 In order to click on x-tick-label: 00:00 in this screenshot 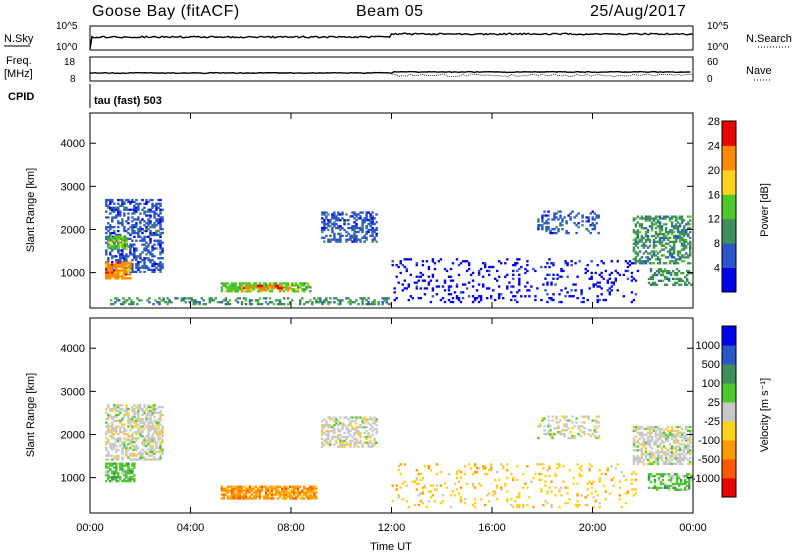, I will do `click(90, 528)`.